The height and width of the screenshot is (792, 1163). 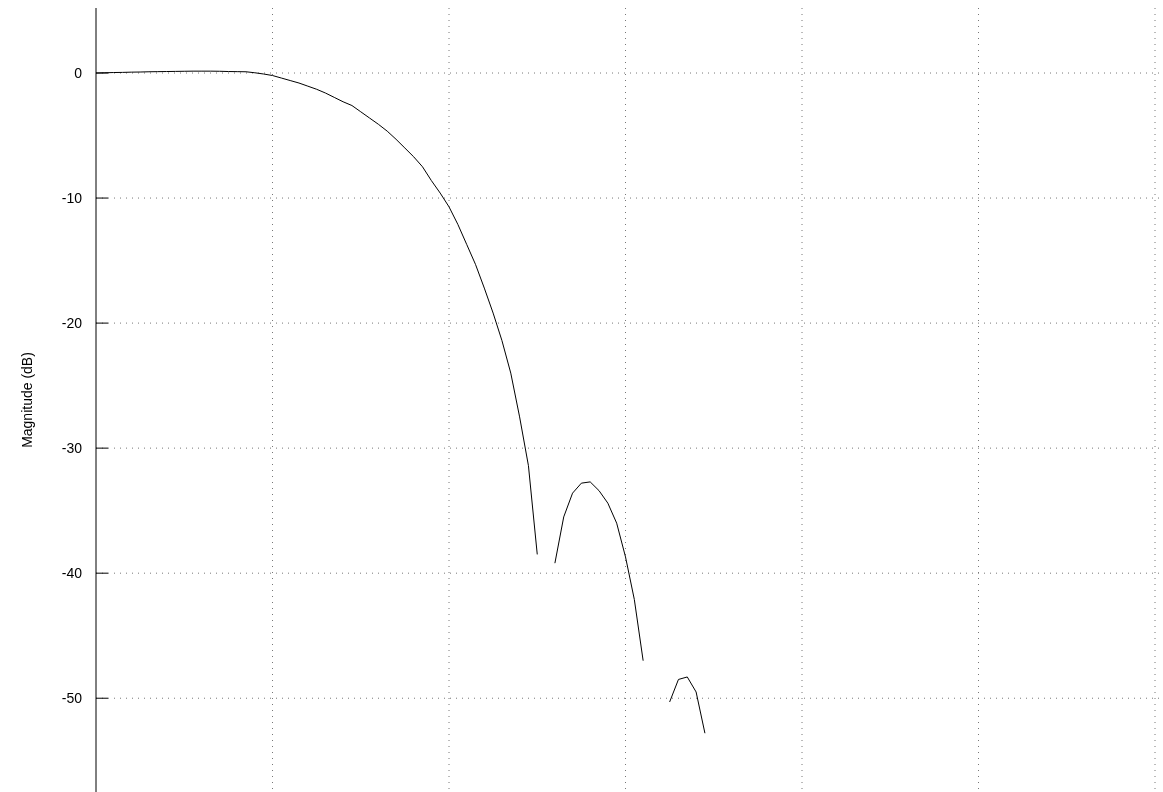 What do you see at coordinates (72, 323) in the screenshot?
I see `y-tick-label: -20` at bounding box center [72, 323].